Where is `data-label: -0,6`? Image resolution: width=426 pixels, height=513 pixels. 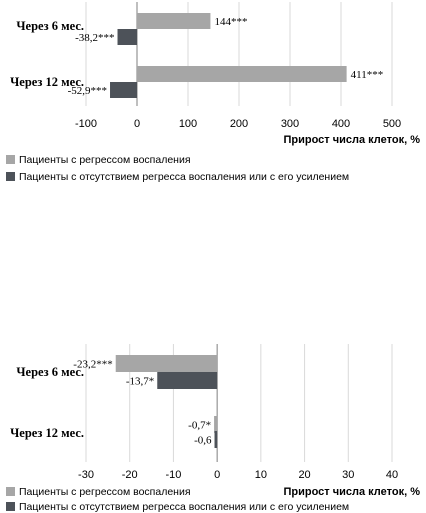 data-label: -0,6 is located at coordinates (203, 441).